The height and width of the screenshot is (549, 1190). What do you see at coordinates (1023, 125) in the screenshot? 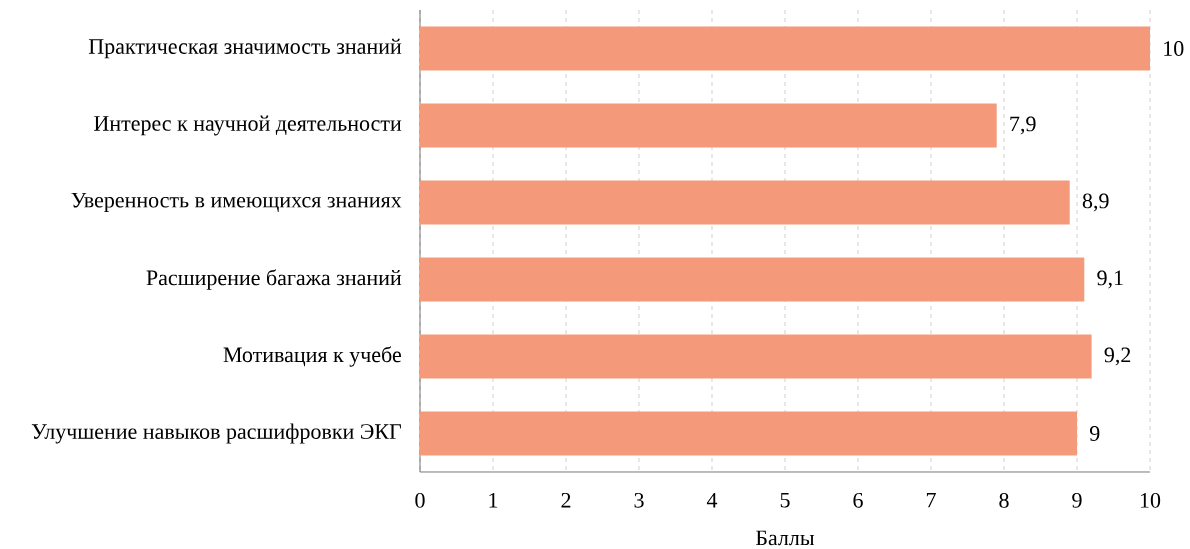
I see `data-label: 7,9` at bounding box center [1023, 125].